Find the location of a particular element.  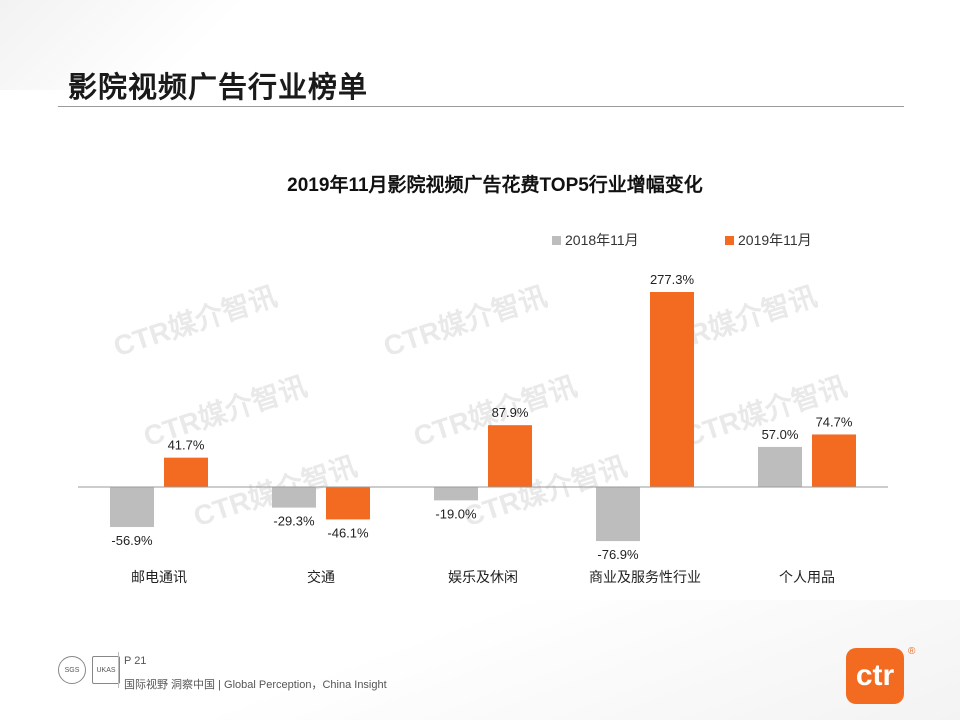

ukas-cert-icon: UKAS is located at coordinates (106, 670).